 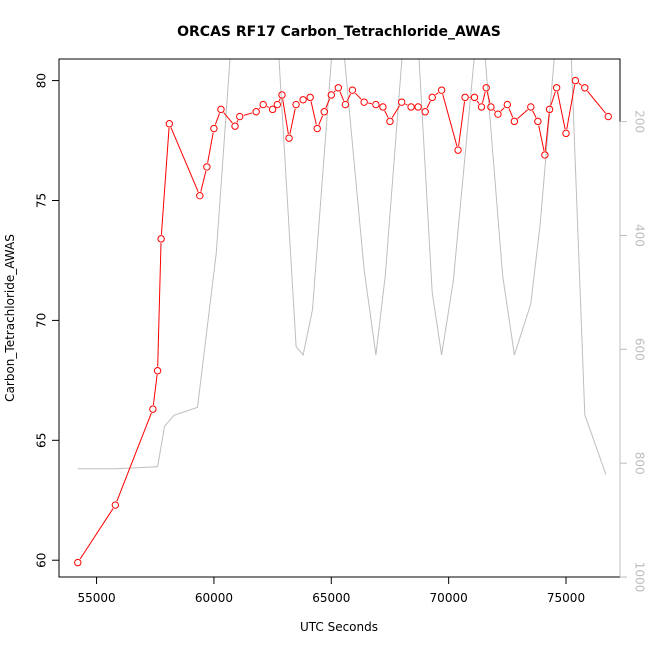 What do you see at coordinates (566, 598) in the screenshot?
I see `x-tick-label: 75000` at bounding box center [566, 598].